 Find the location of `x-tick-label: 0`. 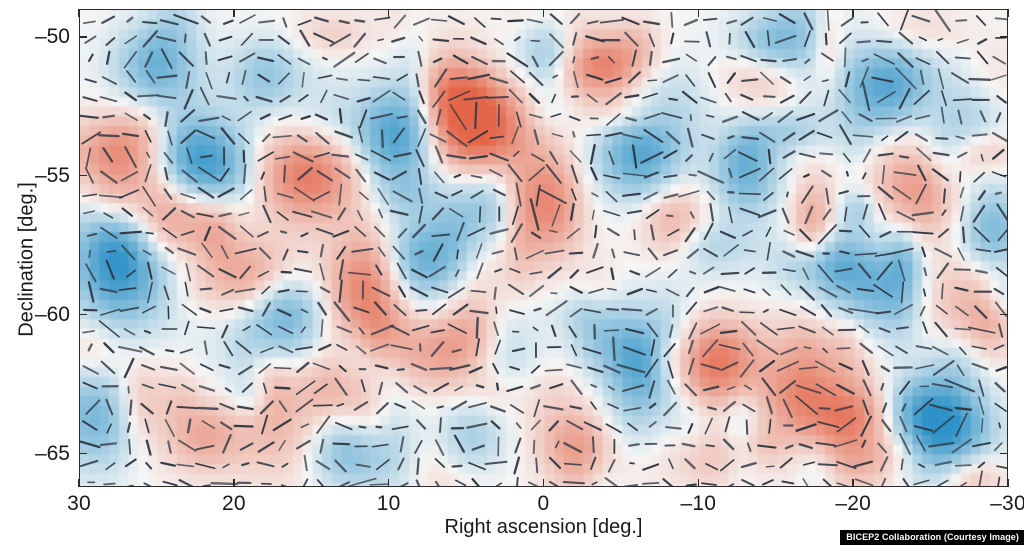

x-tick-label: 0 is located at coordinates (543, 503).